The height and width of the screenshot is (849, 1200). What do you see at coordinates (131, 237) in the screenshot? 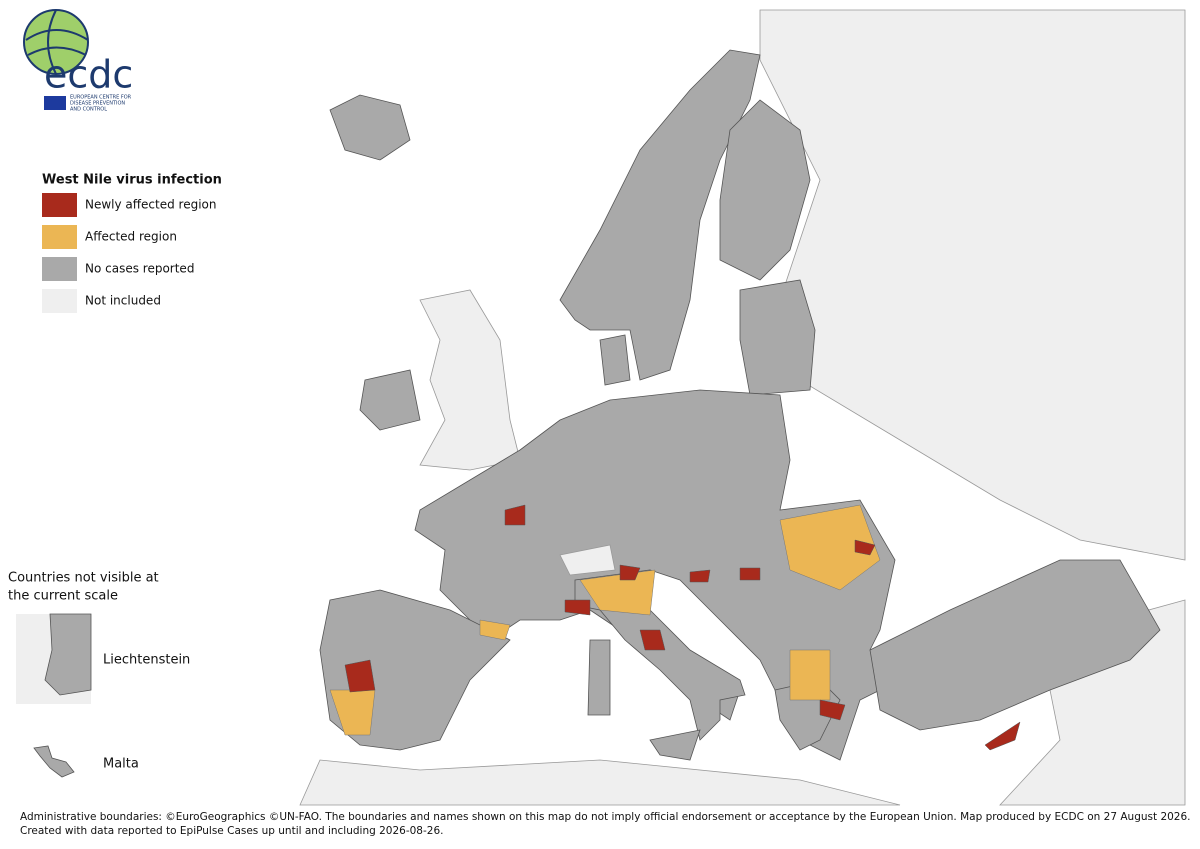
I see `legend-label: Affected region` at bounding box center [131, 237].